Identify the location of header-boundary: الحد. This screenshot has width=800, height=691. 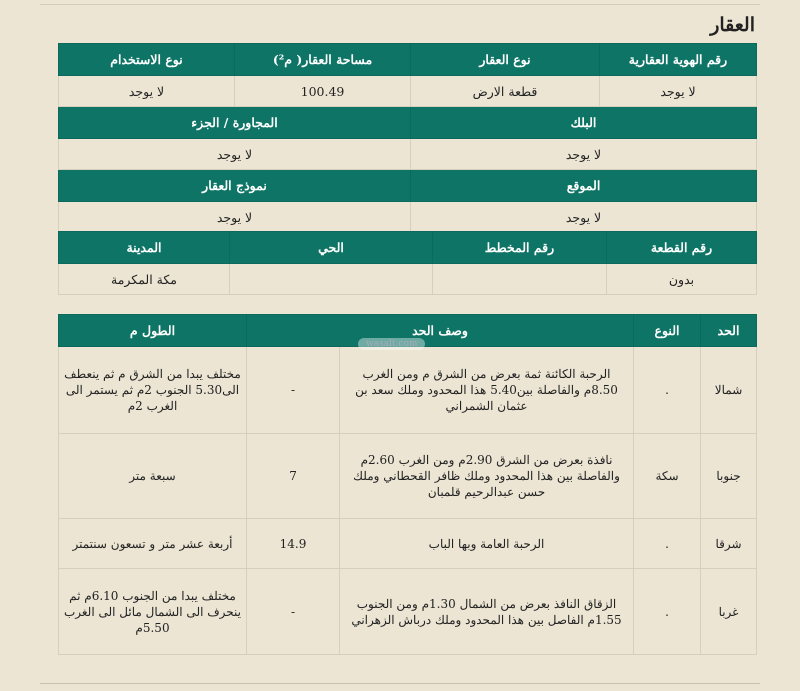
(729, 330).